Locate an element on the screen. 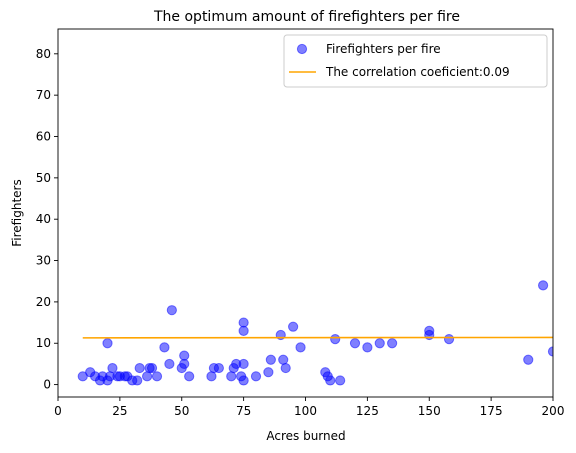 Image resolution: width=576 pixels, height=453 pixels. y-tick-label: 50 is located at coordinates (43, 178).